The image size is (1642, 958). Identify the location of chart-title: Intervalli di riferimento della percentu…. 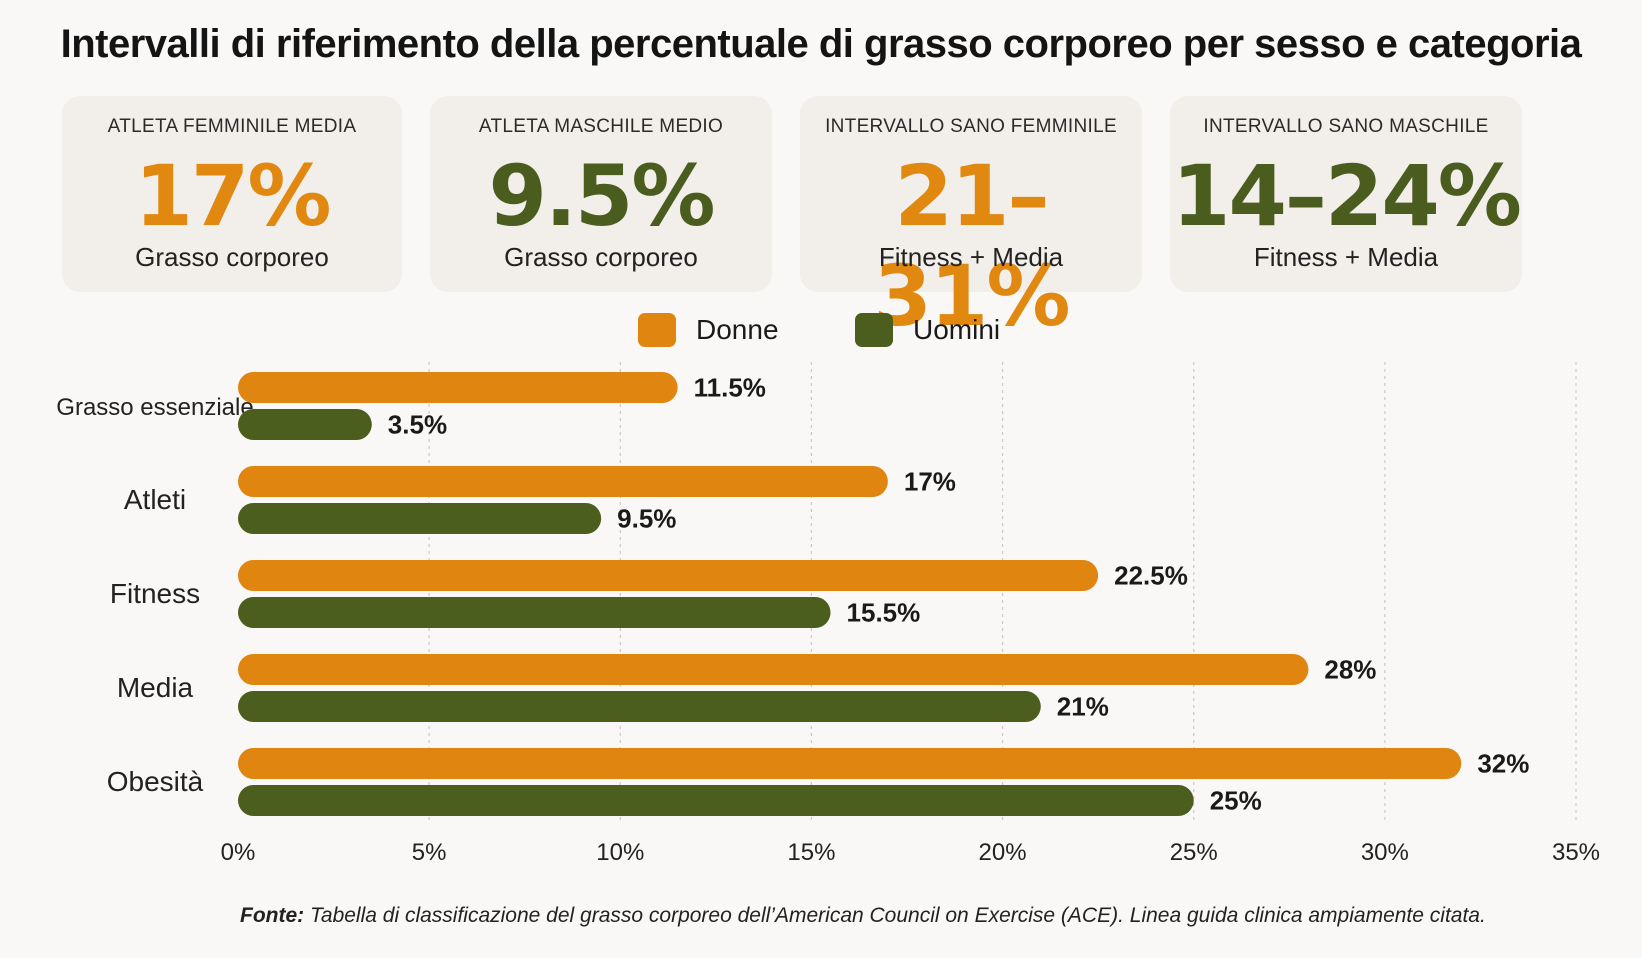
(821, 44).